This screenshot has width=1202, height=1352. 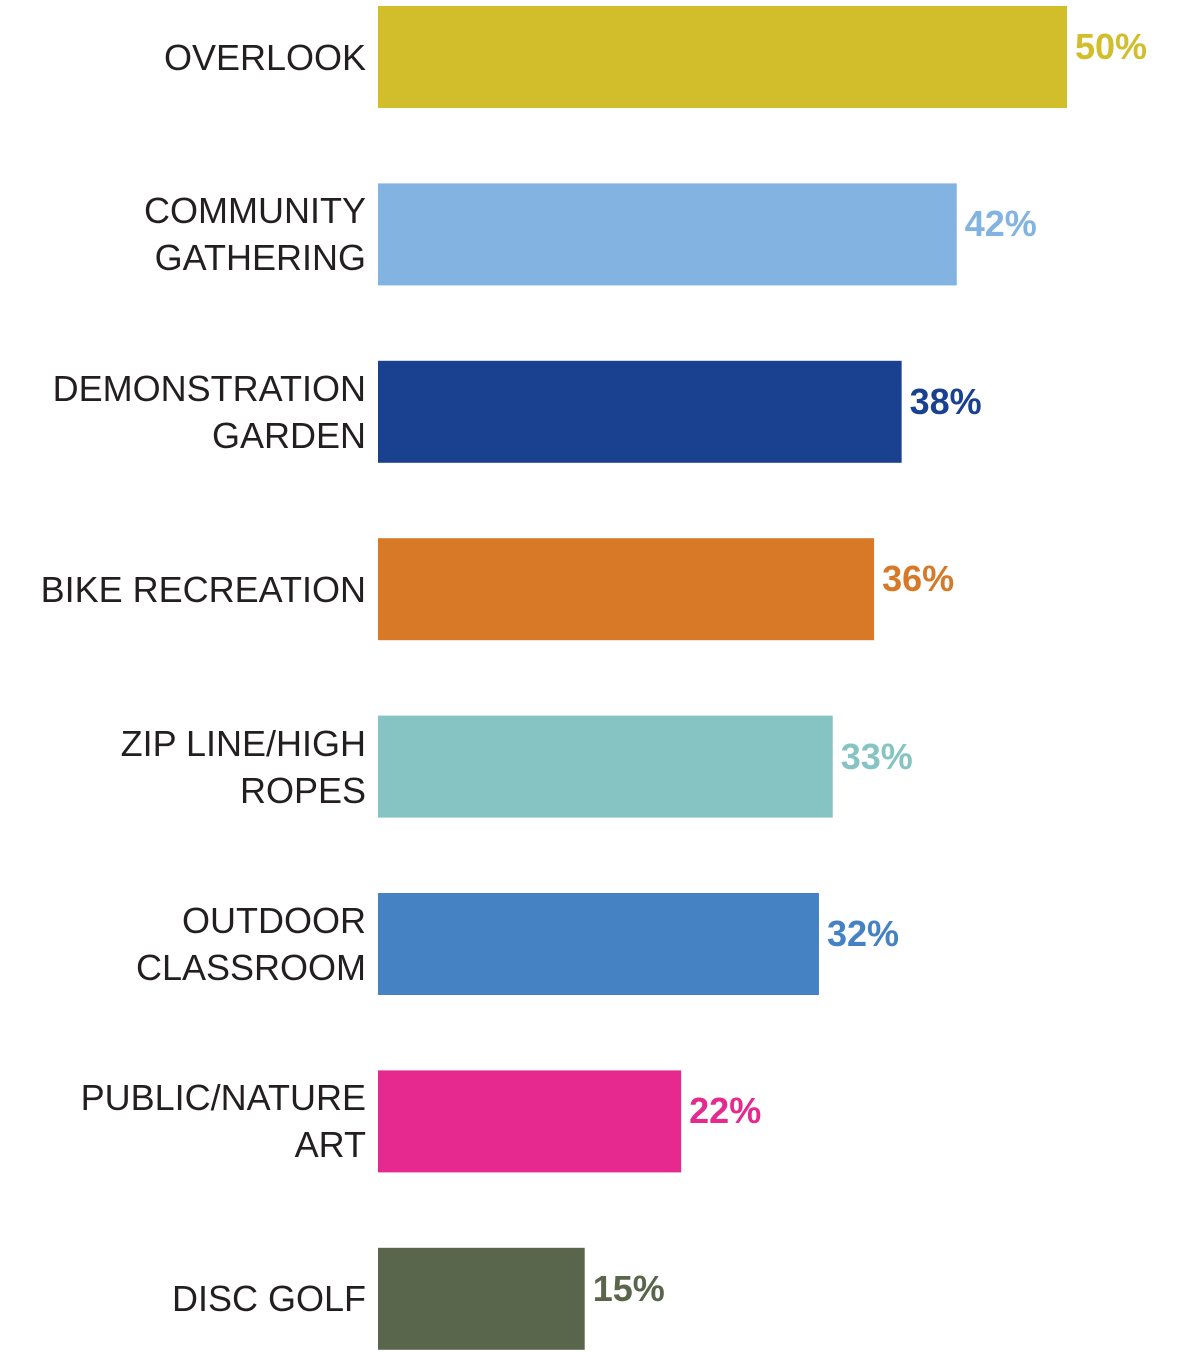 What do you see at coordinates (243, 766) in the screenshot?
I see `category-label: ZIP LINE/HIGH ROPES` at bounding box center [243, 766].